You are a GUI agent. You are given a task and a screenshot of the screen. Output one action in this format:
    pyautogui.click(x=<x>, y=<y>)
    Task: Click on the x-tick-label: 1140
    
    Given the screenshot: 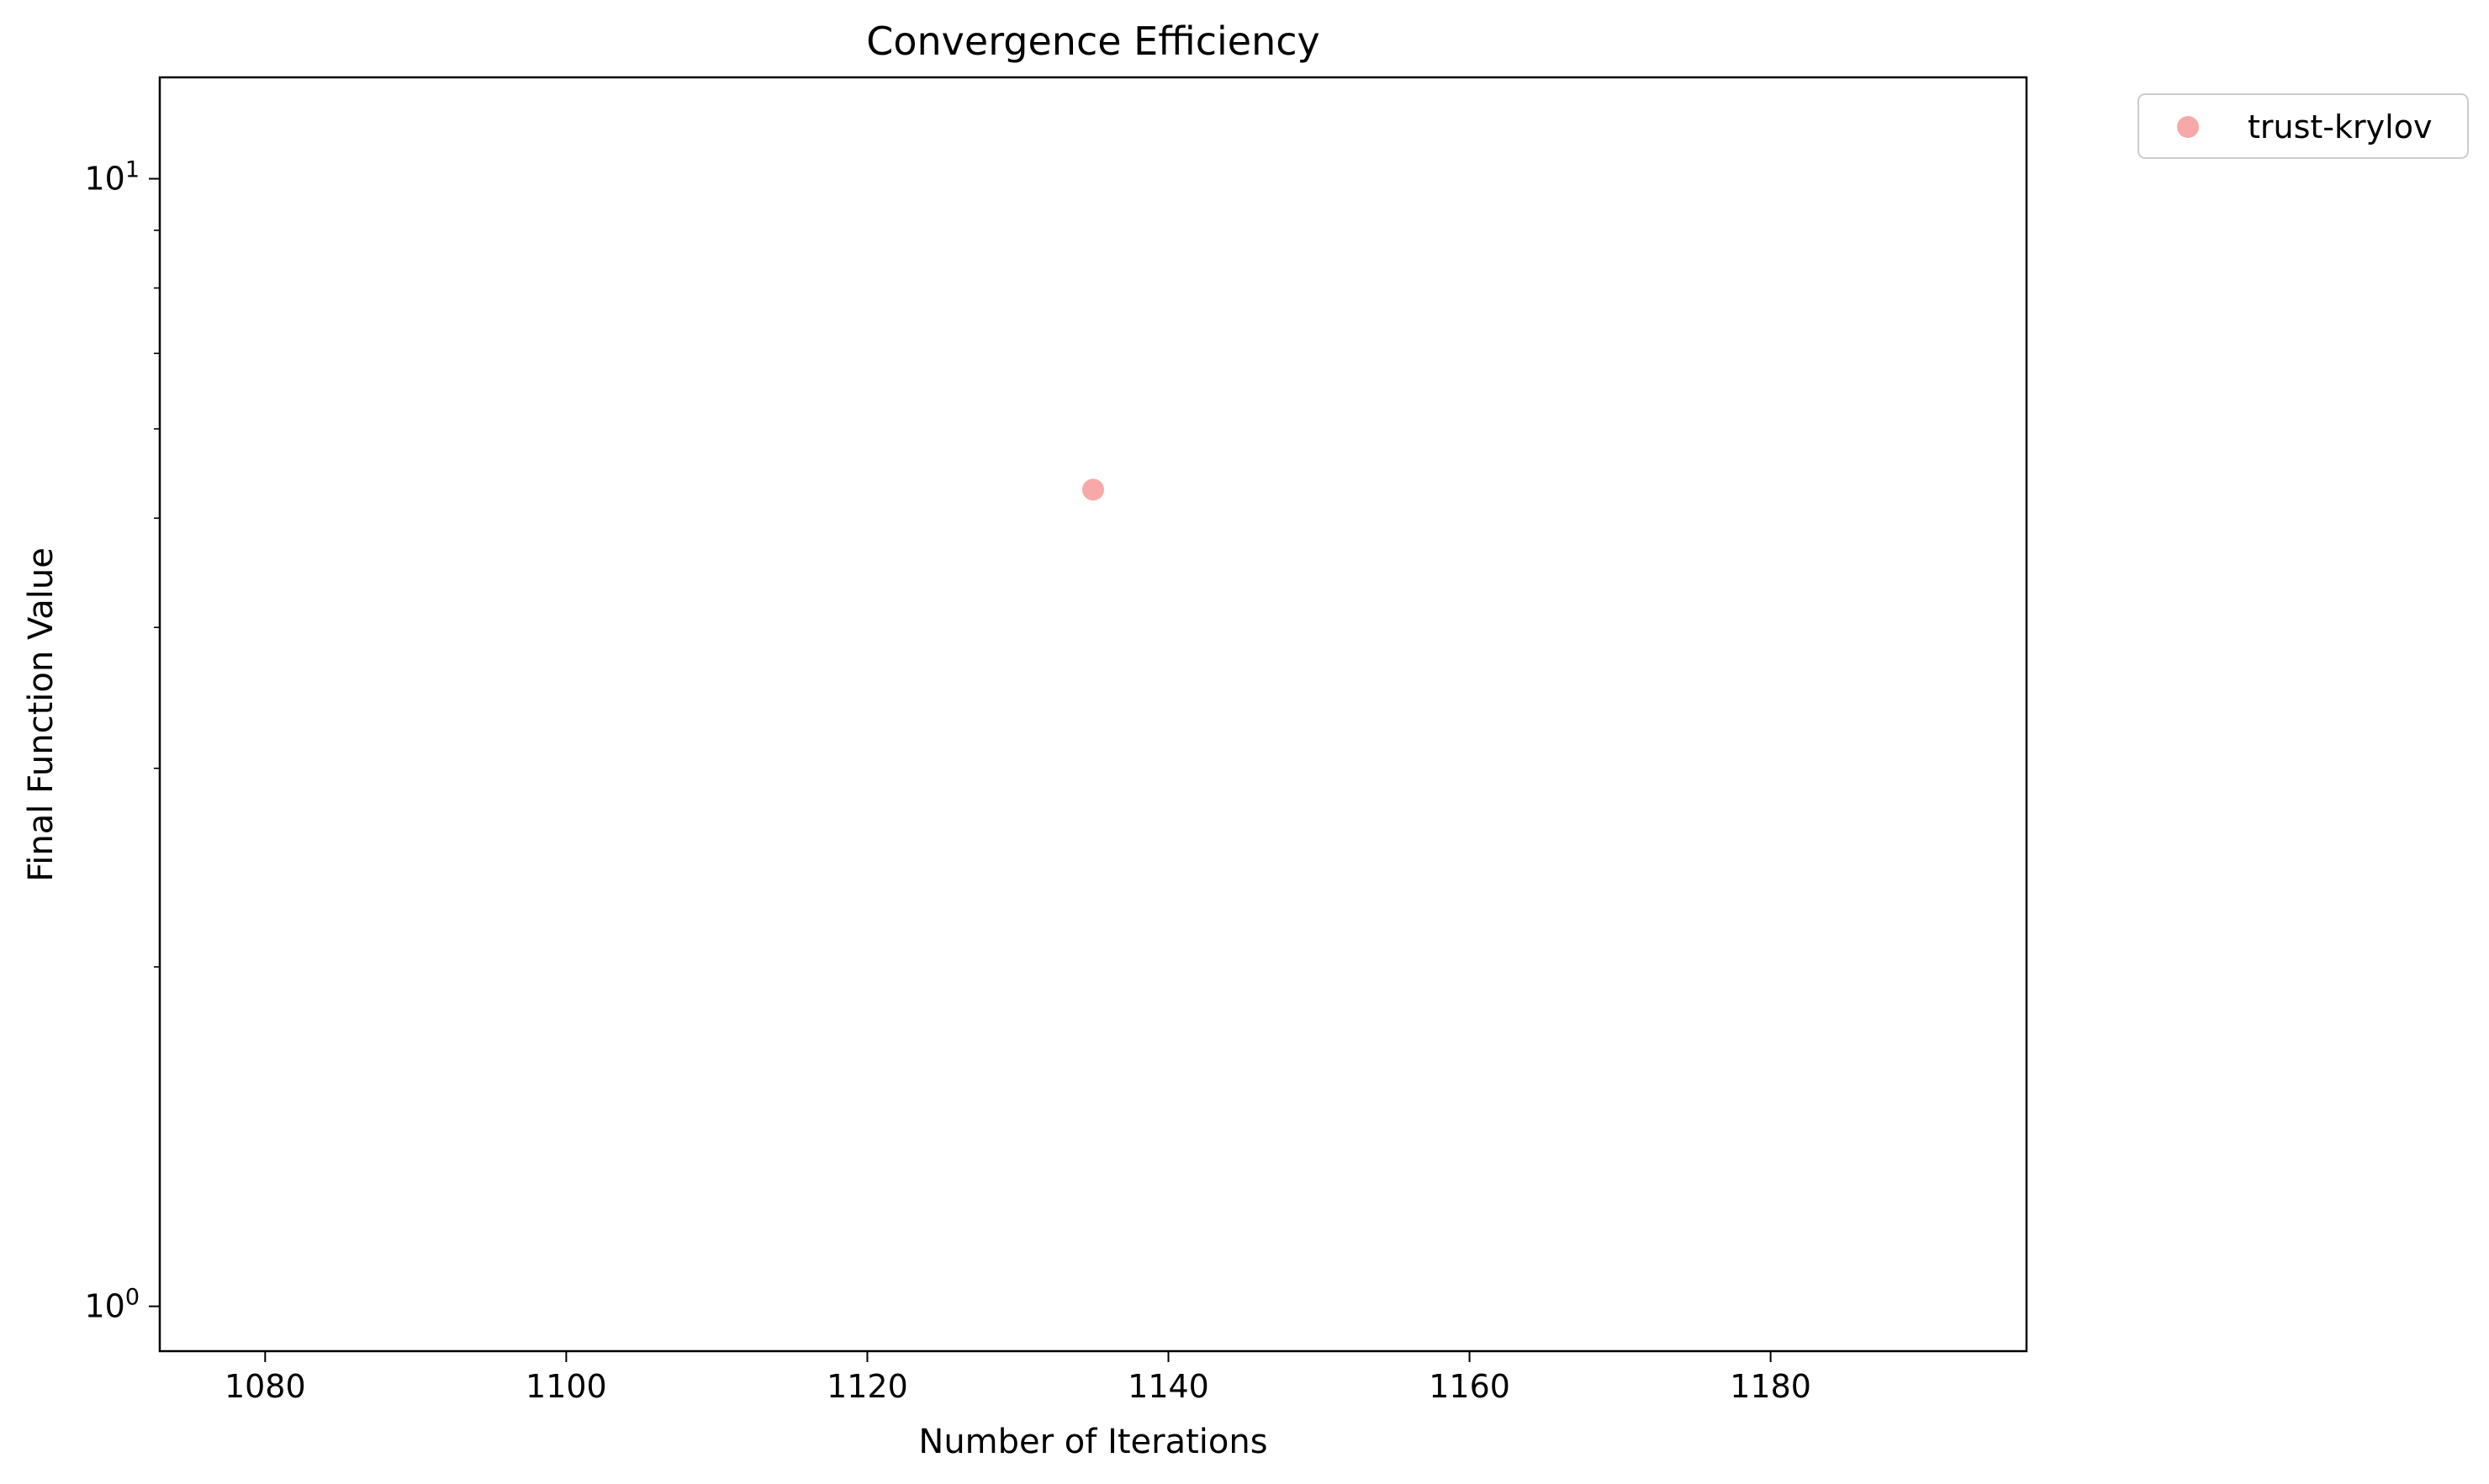 What is the action you would take?
    pyautogui.click(x=1168, y=1386)
    